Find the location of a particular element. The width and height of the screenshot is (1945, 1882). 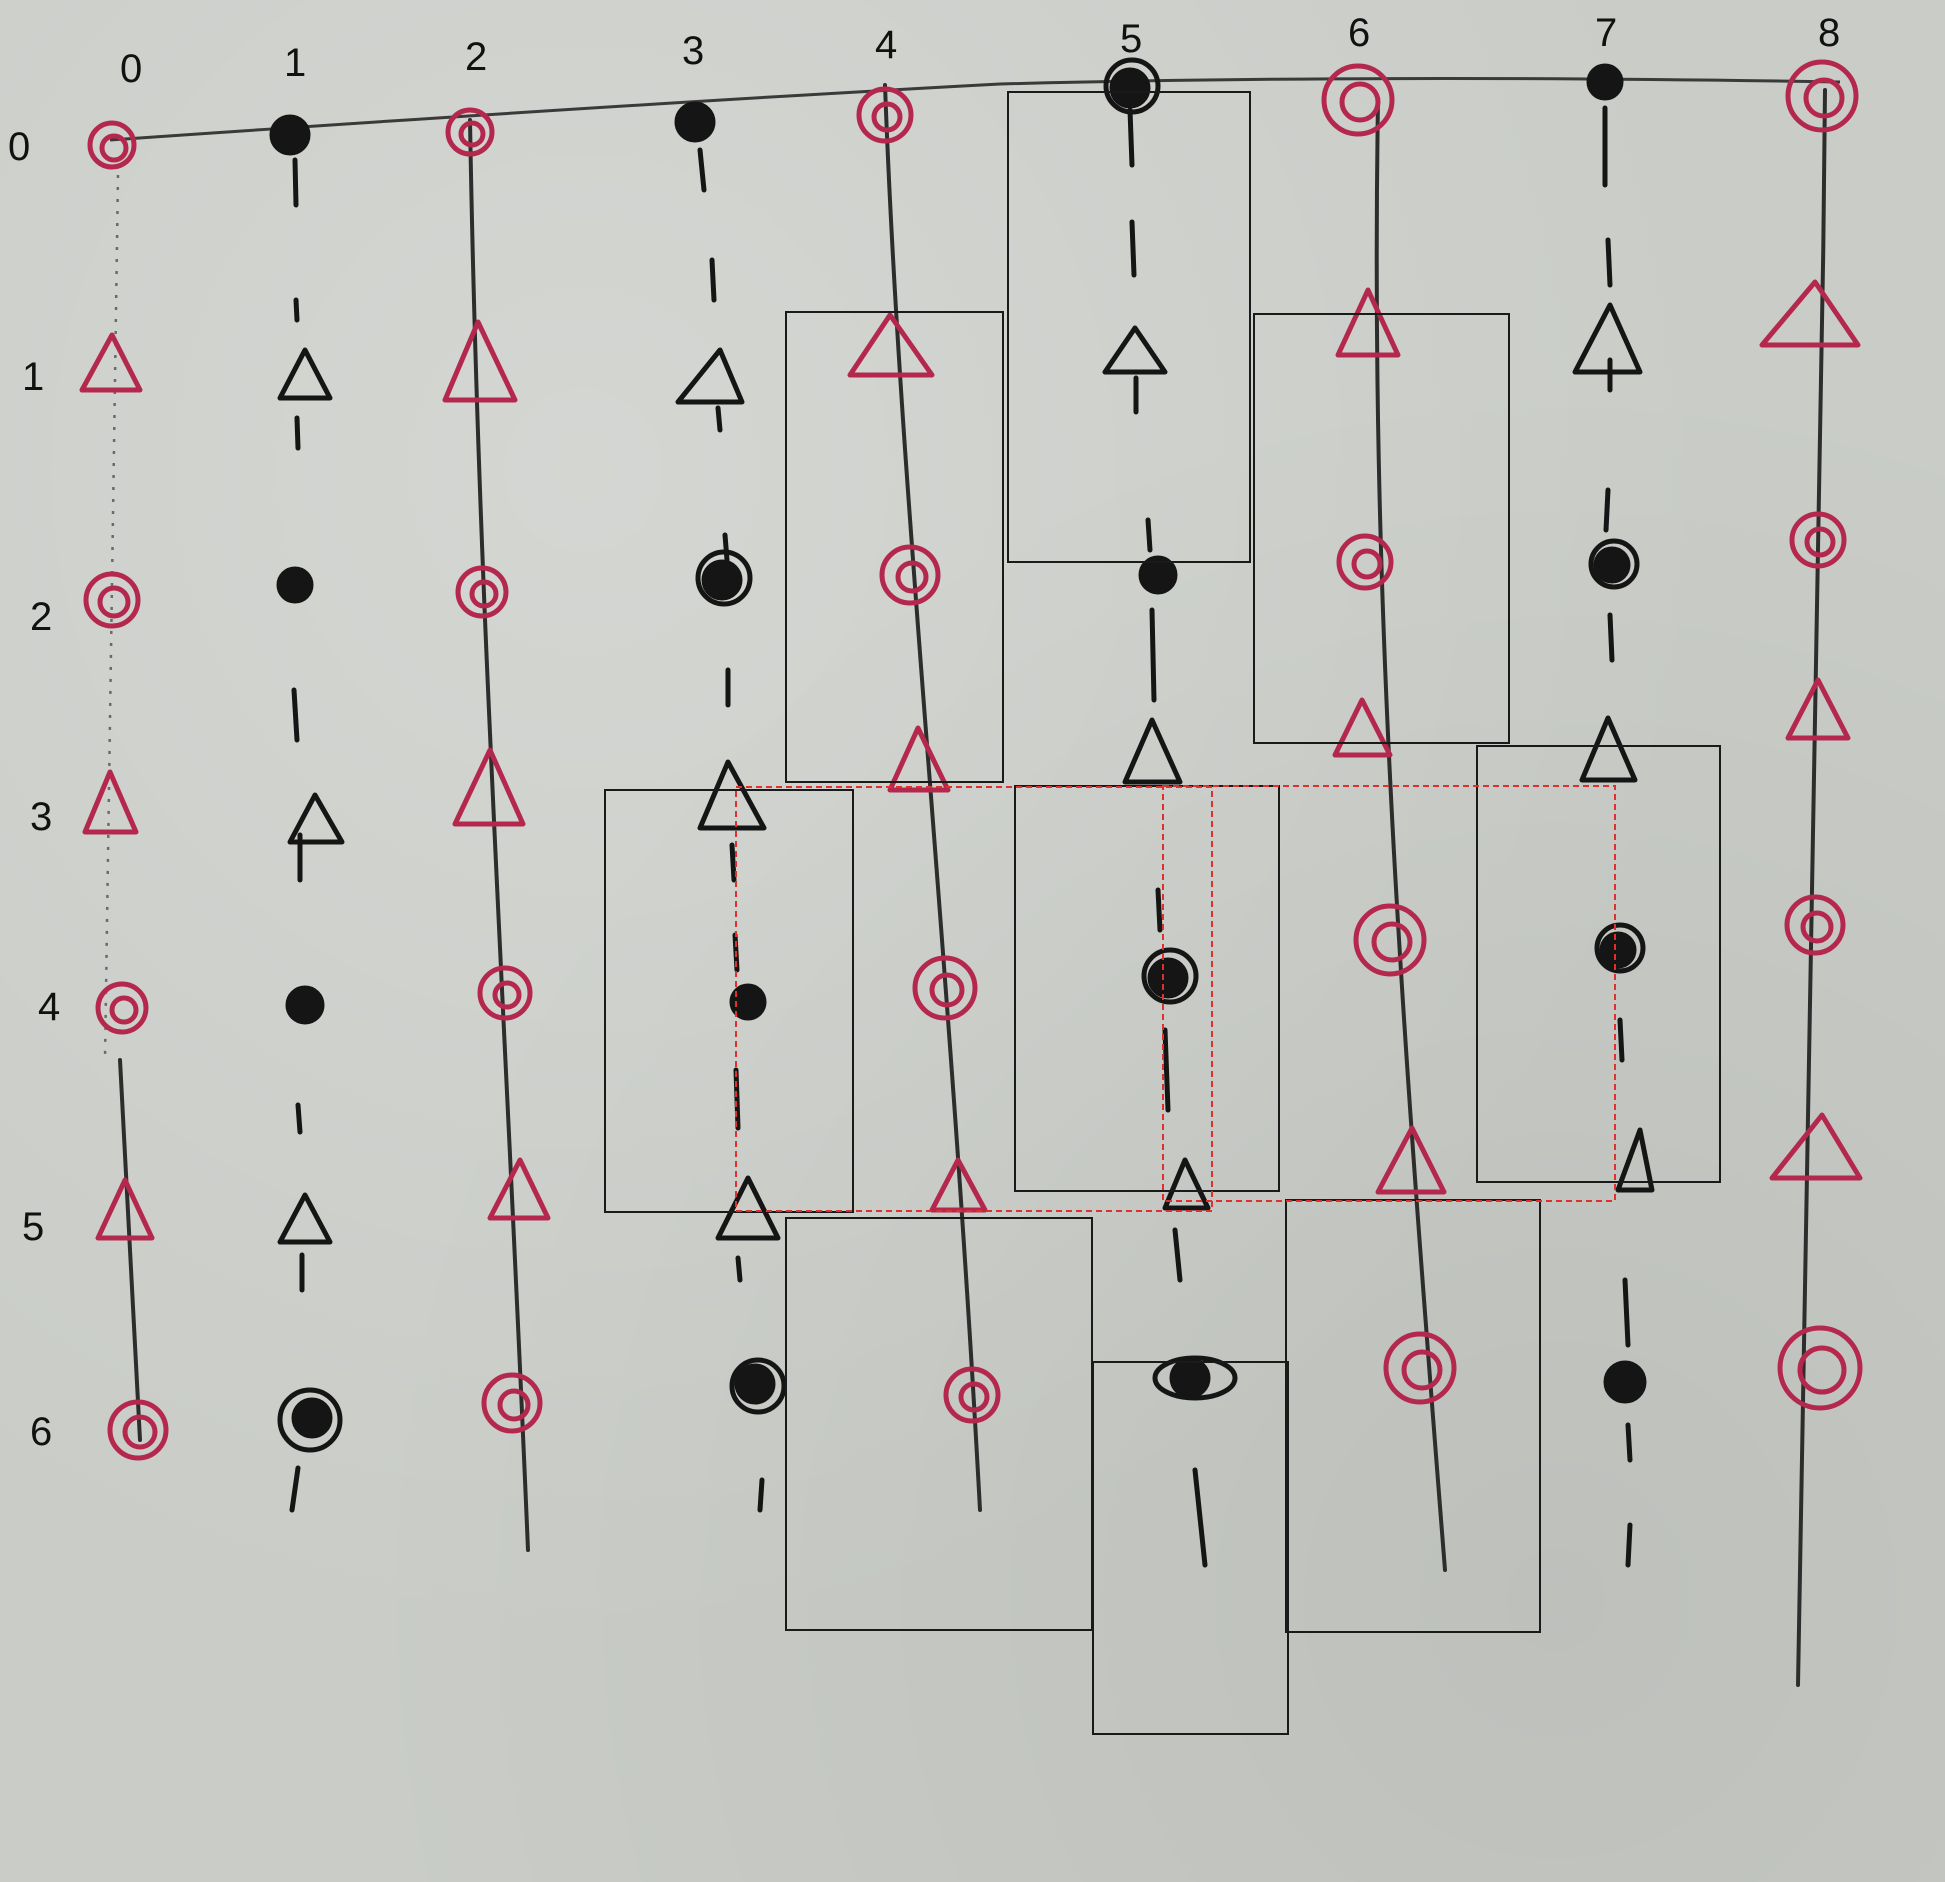

red-dashed-box is located at coordinates (1389, 993).